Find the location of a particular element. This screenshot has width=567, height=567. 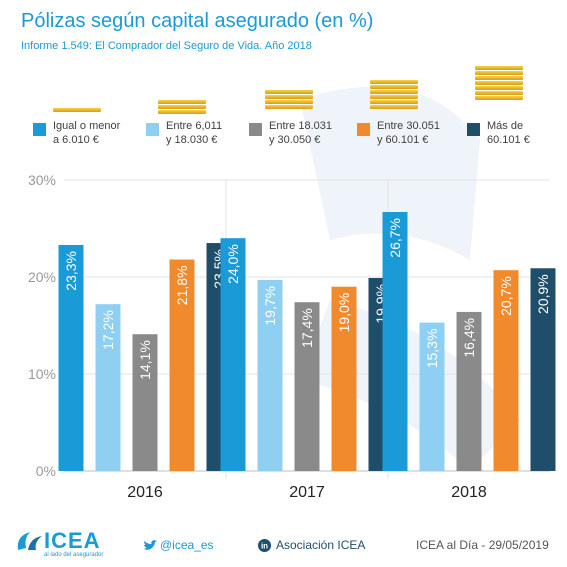

data-label: 17,2% is located at coordinates (108, 330).